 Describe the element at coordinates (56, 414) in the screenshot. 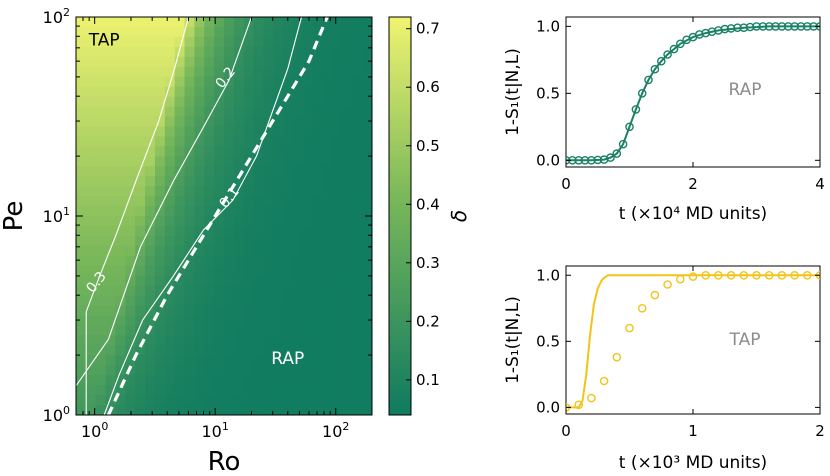

I see `y-tick-label: 100` at that location.